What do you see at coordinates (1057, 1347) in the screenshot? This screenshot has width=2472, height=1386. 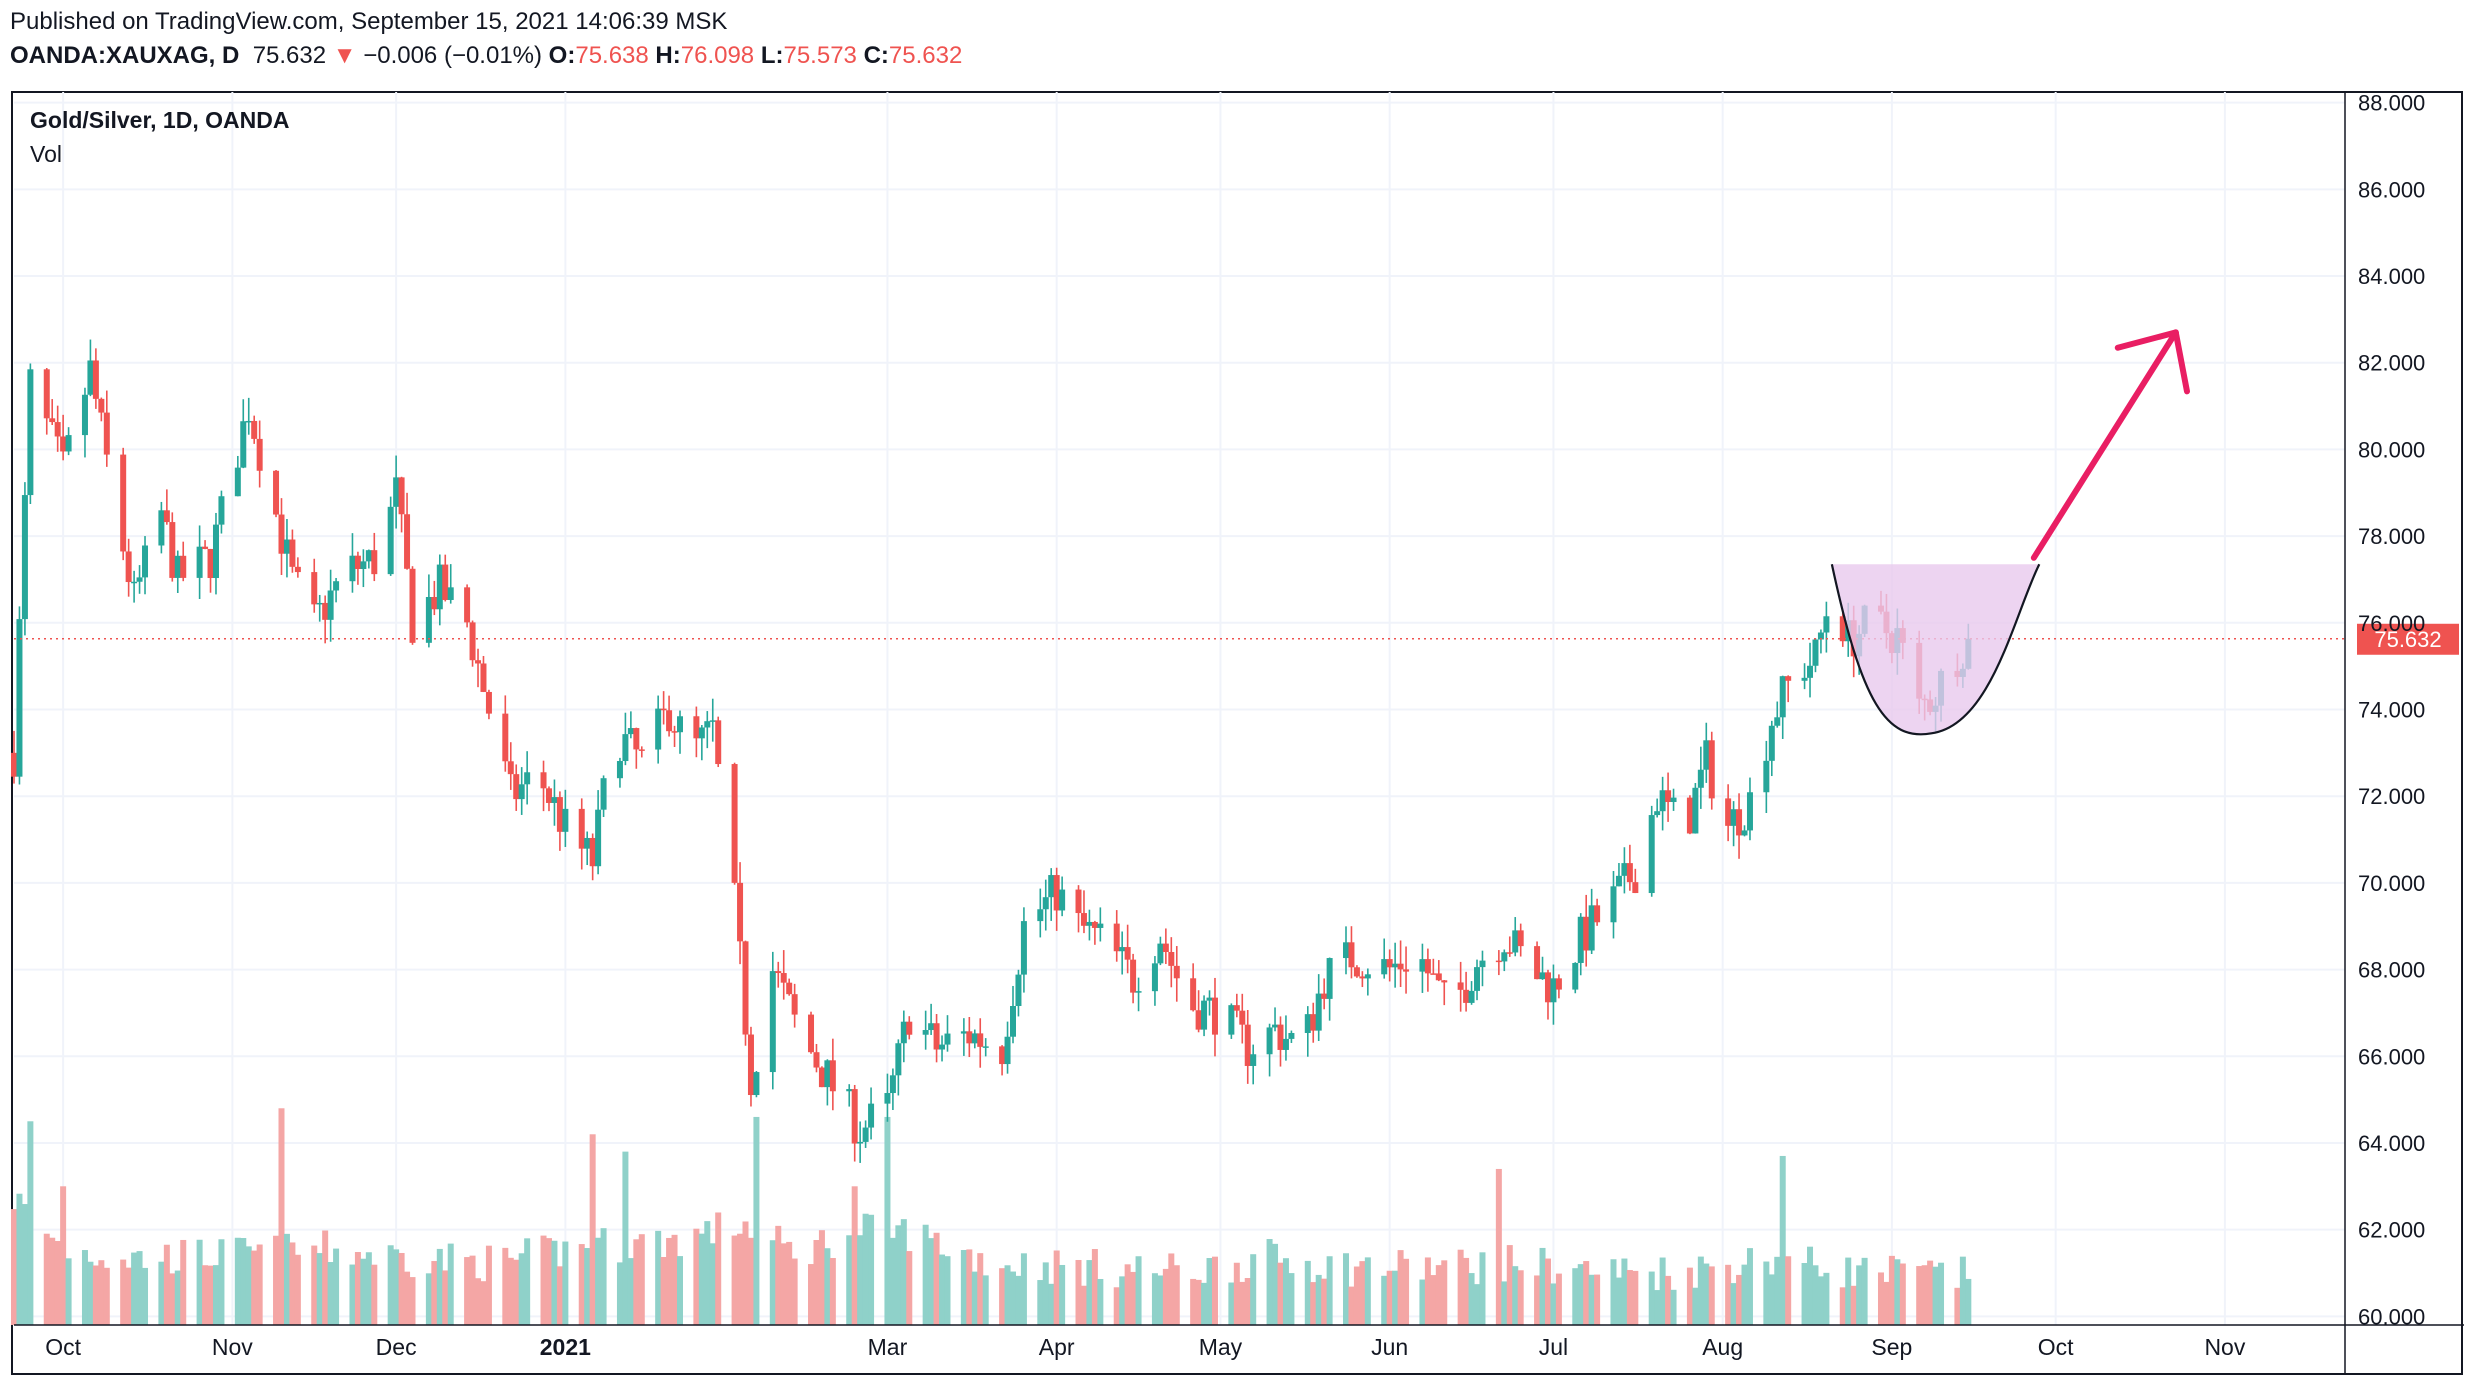 I see `x-tick-label: Apr` at bounding box center [1057, 1347].